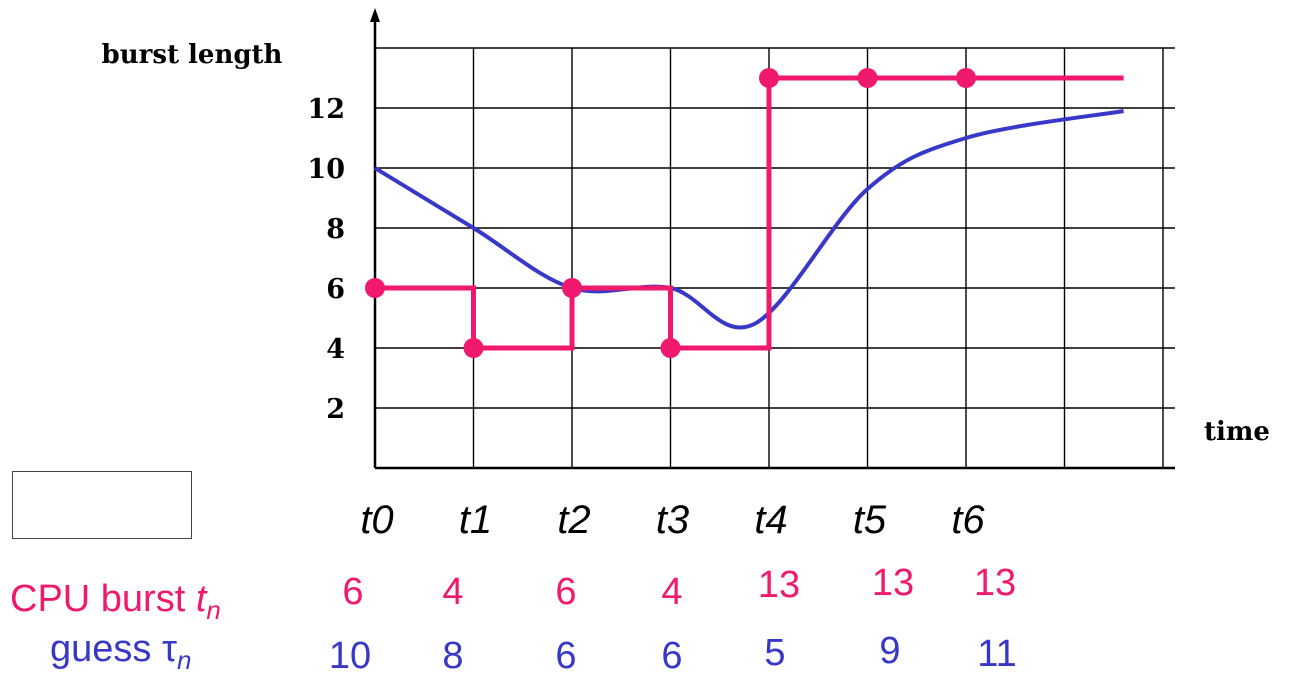  I want to click on y-axis-label: burst length, so click(192, 55).